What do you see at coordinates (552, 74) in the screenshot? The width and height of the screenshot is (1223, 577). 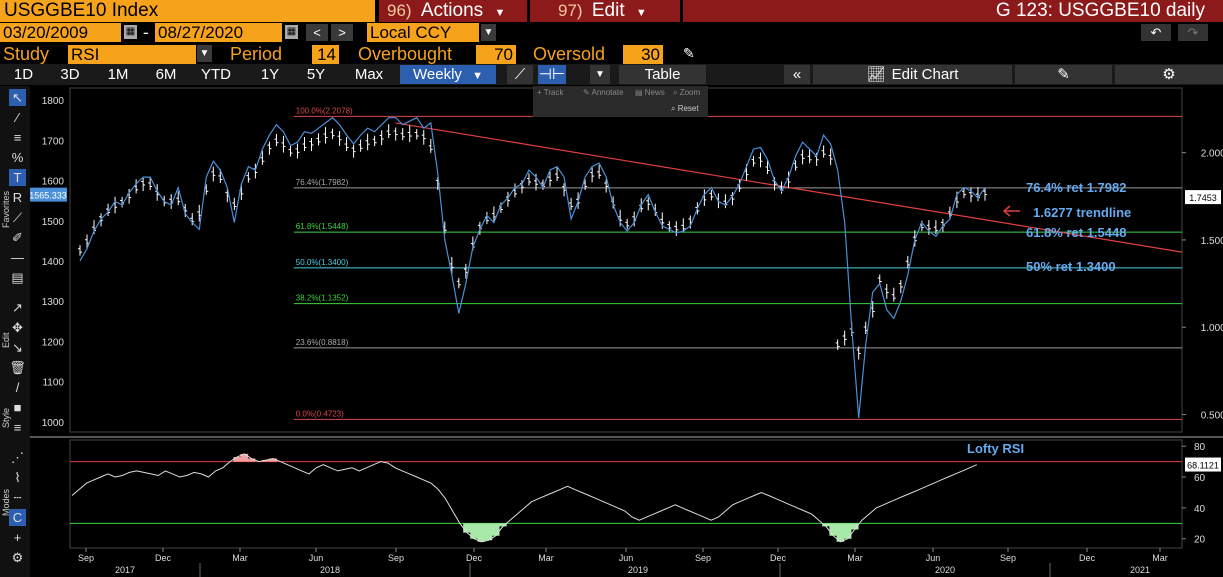 I see `bar-chart-icon: ⊣⊢` at bounding box center [552, 74].